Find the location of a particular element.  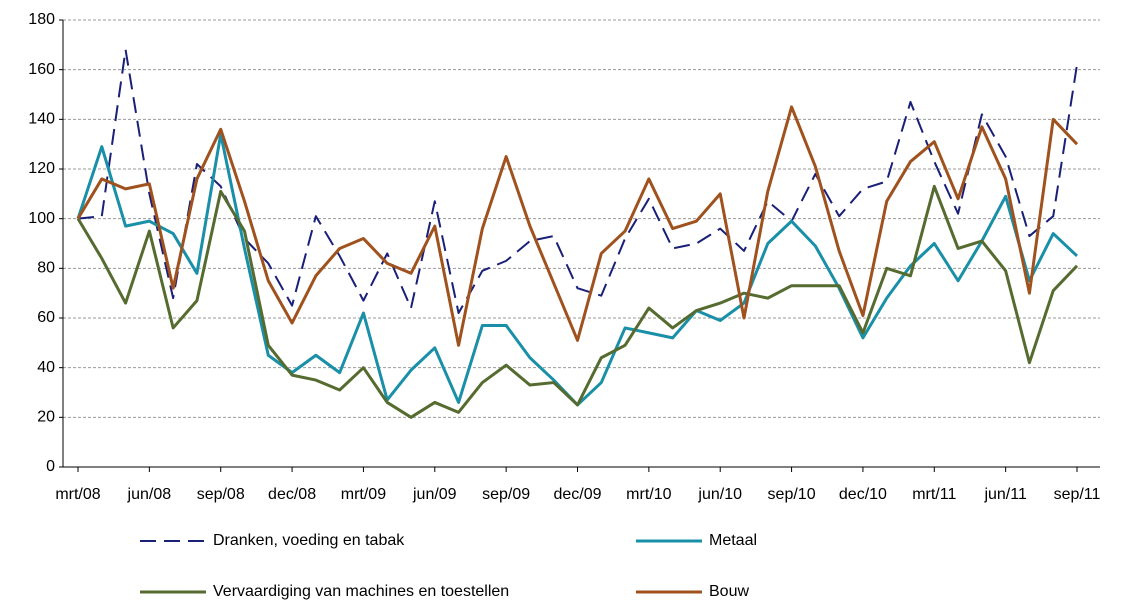

x-tick-label: jun/11 is located at coordinates (1005, 494).